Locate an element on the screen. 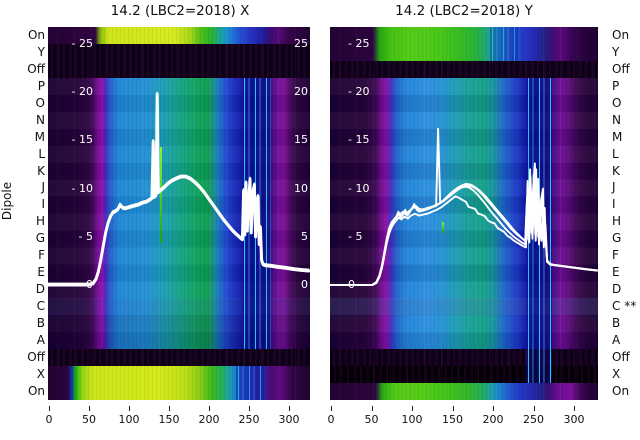  row-label-left-11: H is located at coordinates (40, 221).